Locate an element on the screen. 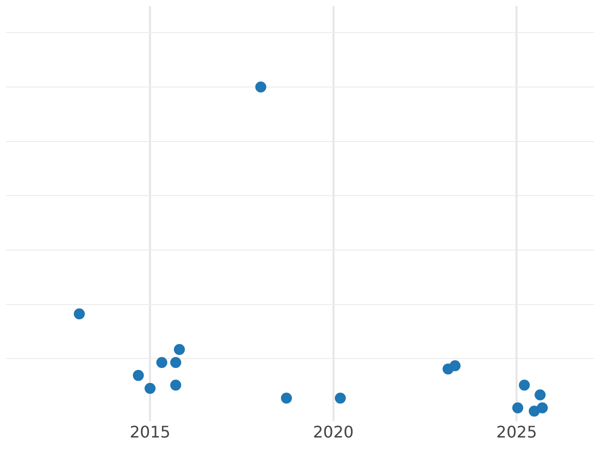  x-tick-label: 2015 is located at coordinates (150, 432).